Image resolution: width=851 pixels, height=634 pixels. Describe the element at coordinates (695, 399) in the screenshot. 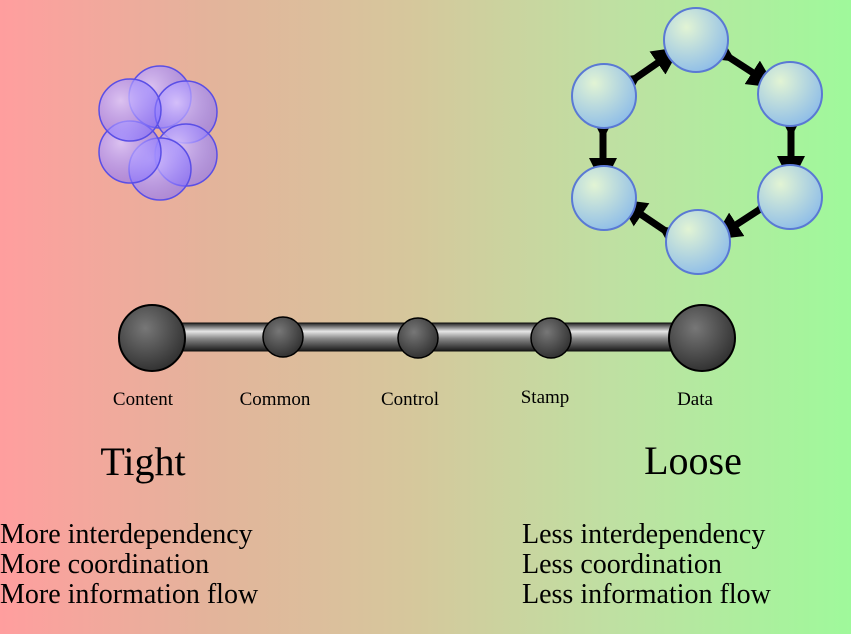

I see `scale-label-data: Data` at that location.